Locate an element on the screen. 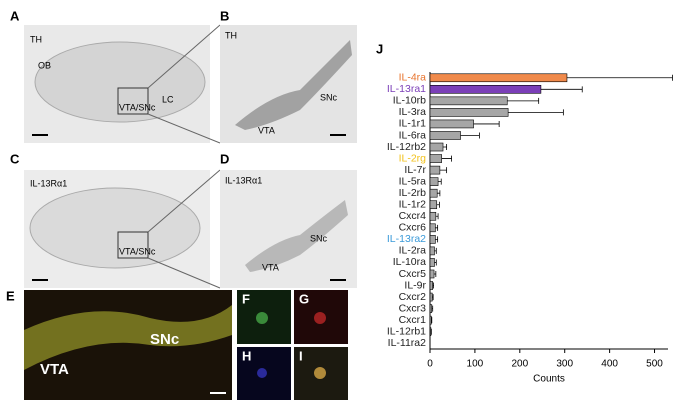  y-tick-label: IL-11ra2 is located at coordinates (407, 343).